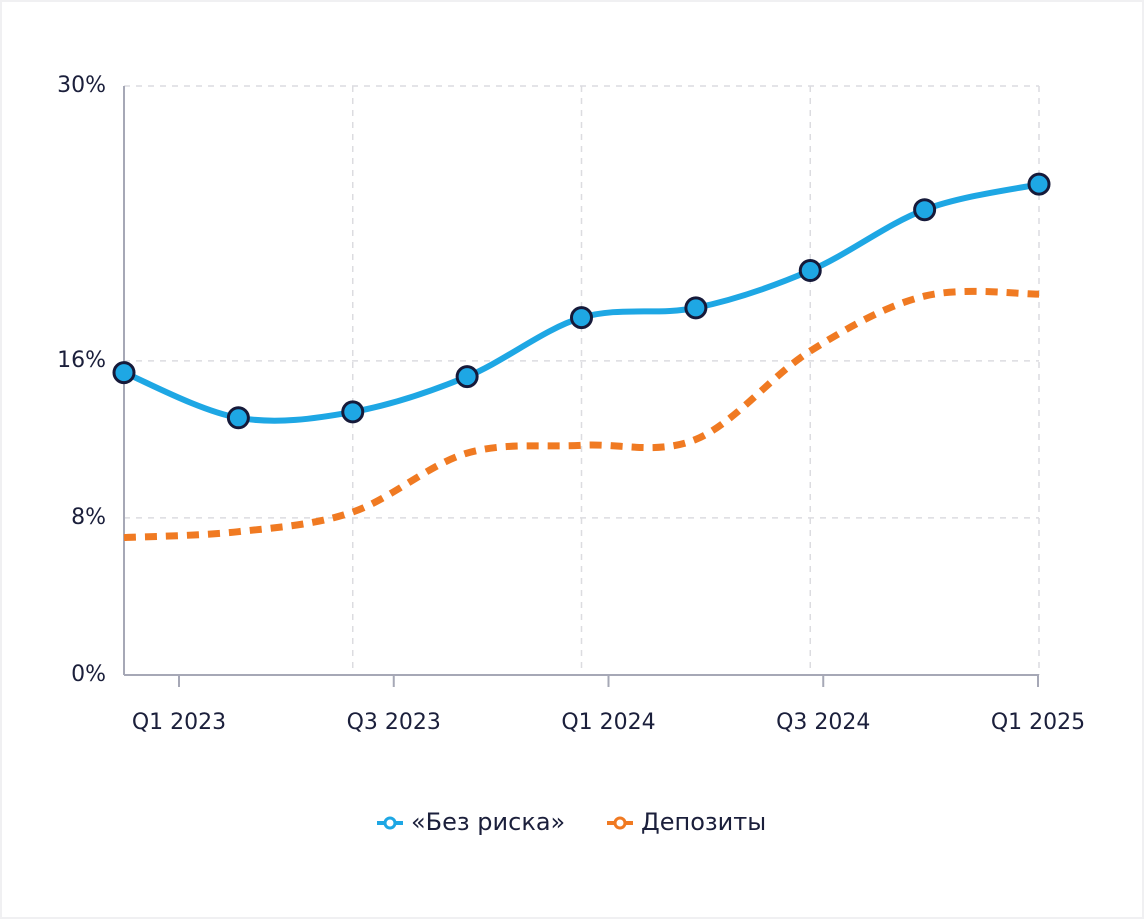 This screenshot has width=1144, height=919. Describe the element at coordinates (88, 674) in the screenshot. I see `y-tick-label: 0%` at that location.